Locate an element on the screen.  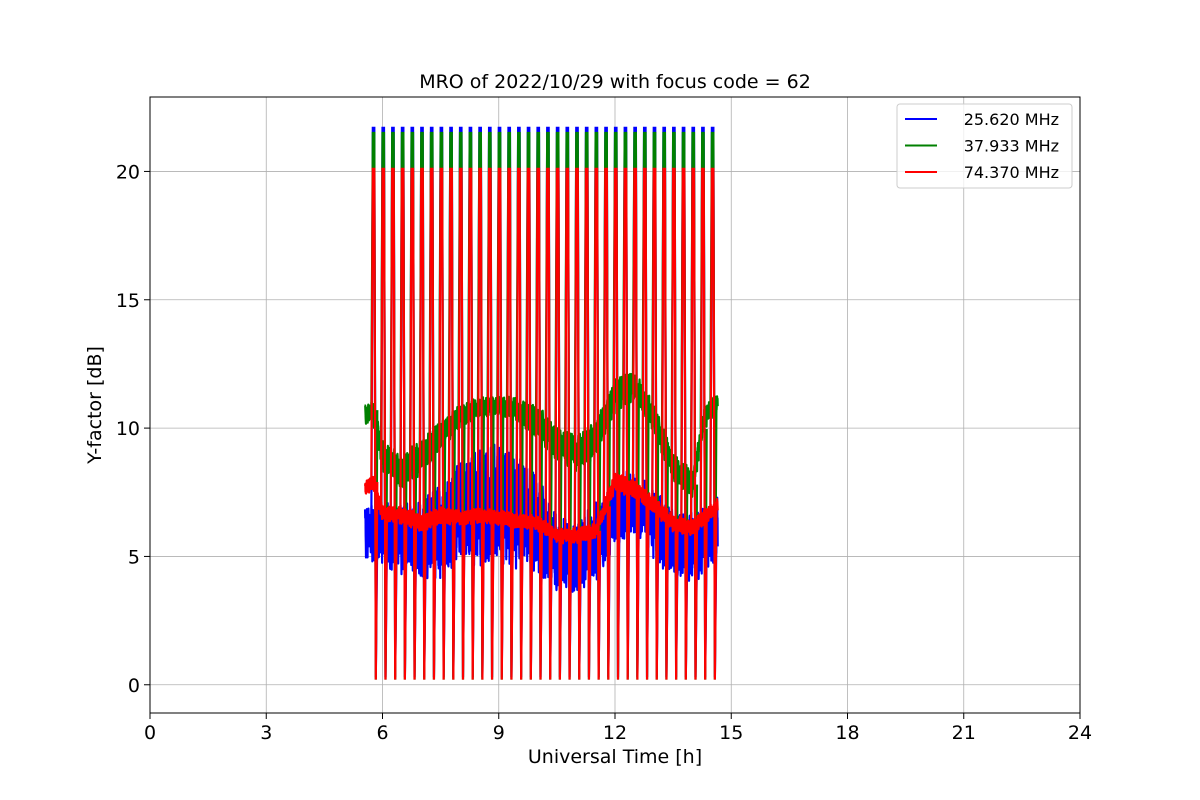
legend-label: 37.933 MHz is located at coordinates (1011, 146).